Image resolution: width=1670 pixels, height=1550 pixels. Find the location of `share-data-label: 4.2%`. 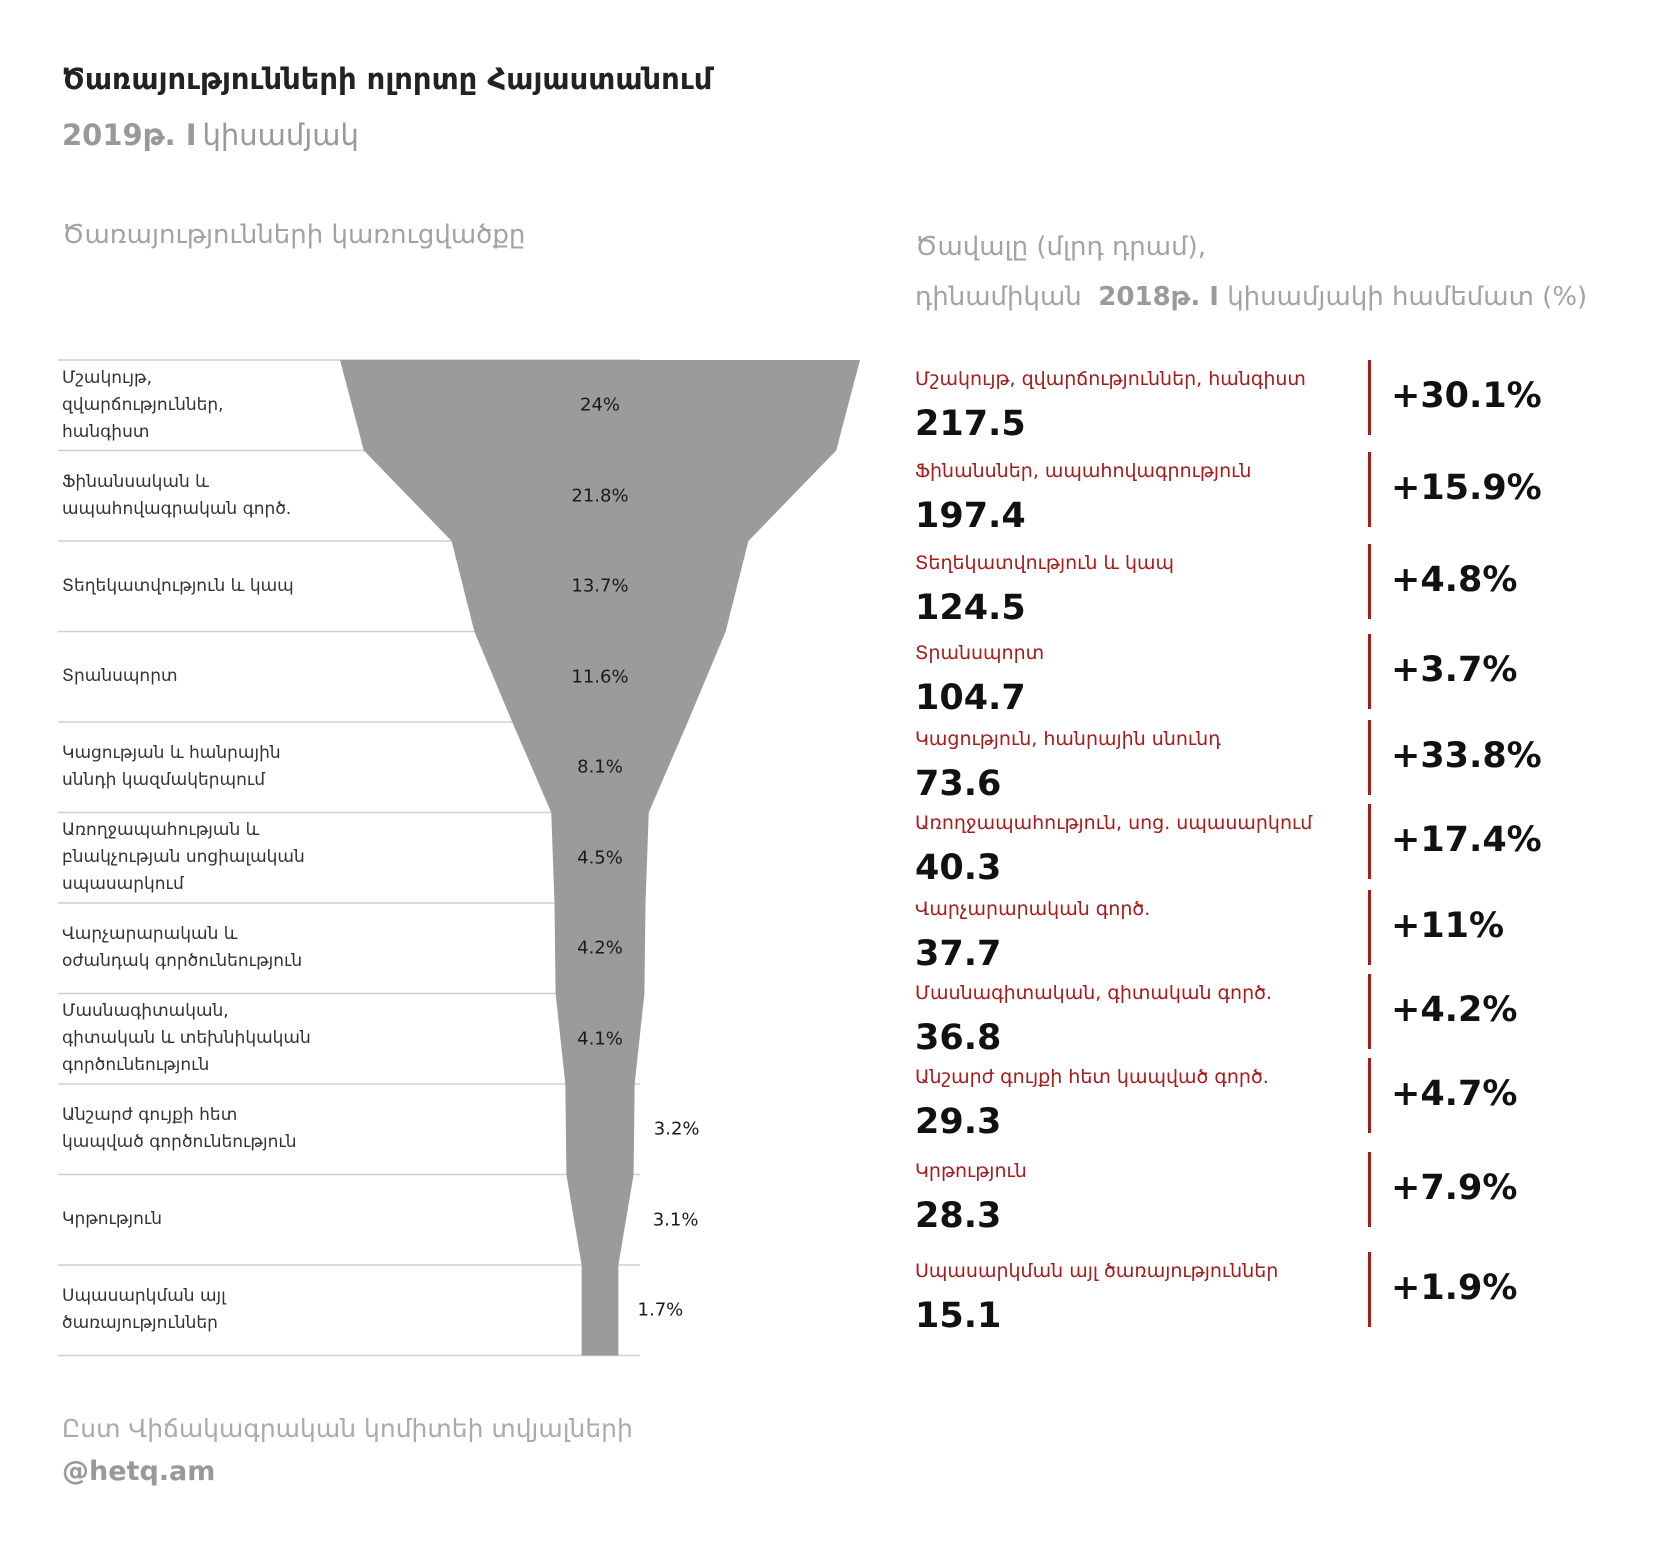

share-data-label: 4.2% is located at coordinates (600, 948).